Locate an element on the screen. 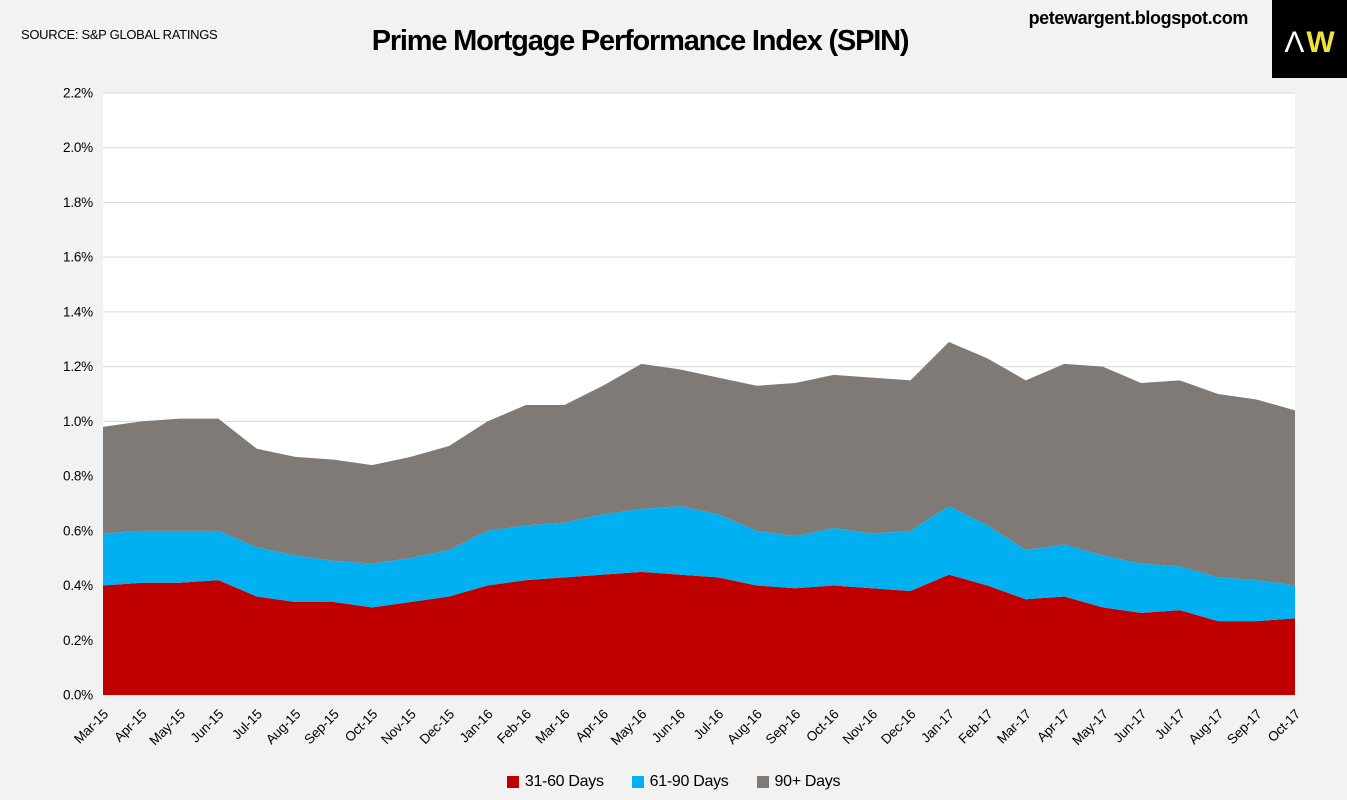 Image resolution: width=1347 pixels, height=800 pixels. y-tick-label: 0.6% is located at coordinates (78, 530).